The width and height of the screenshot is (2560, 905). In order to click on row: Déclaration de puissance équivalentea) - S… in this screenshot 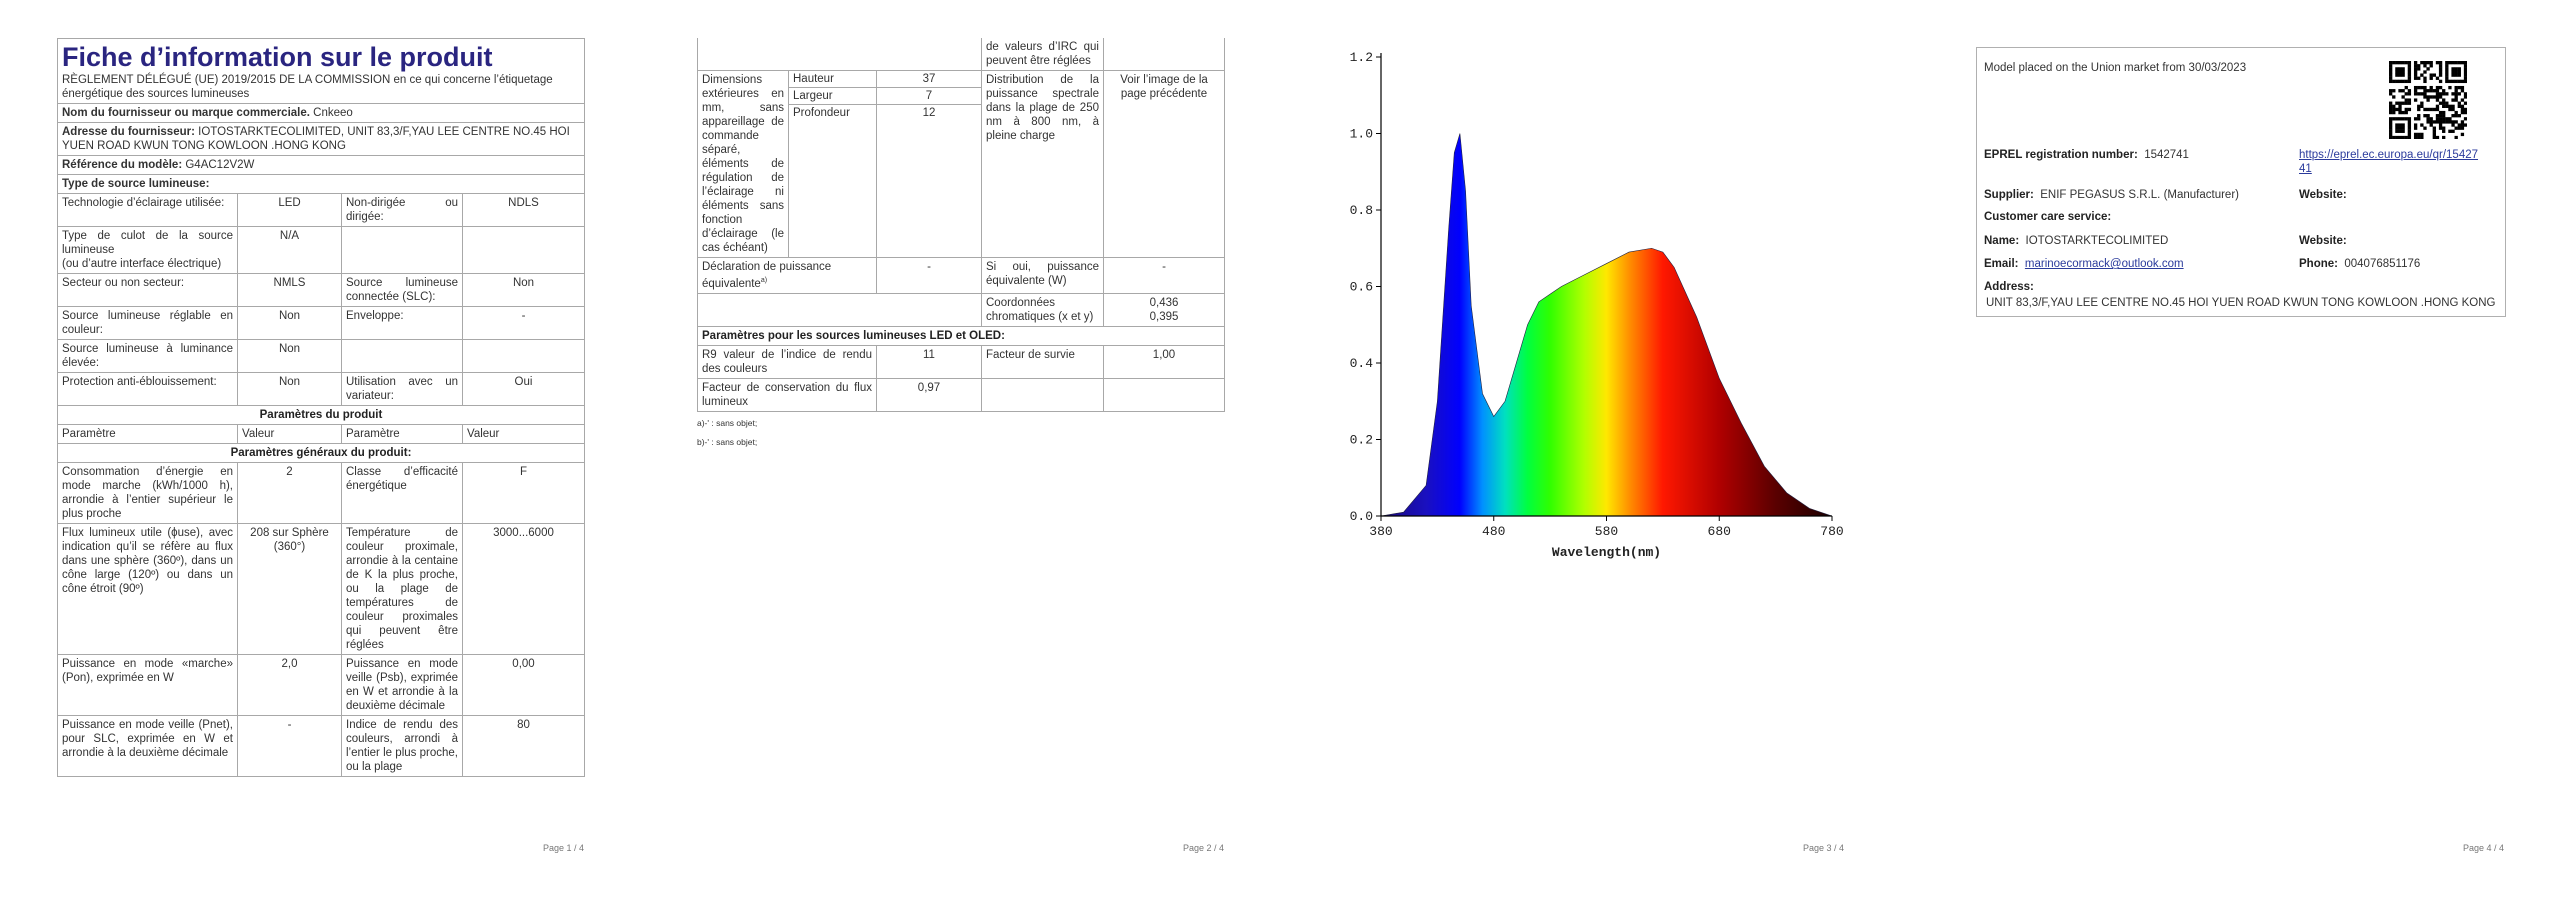, I will do `click(961, 275)`.